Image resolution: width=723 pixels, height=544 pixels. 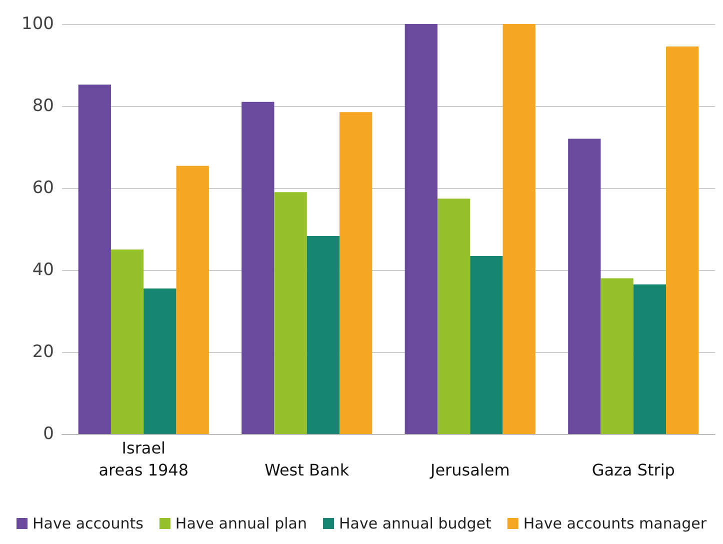 I want to click on x-tick-label: West Bank, so click(x=307, y=470).